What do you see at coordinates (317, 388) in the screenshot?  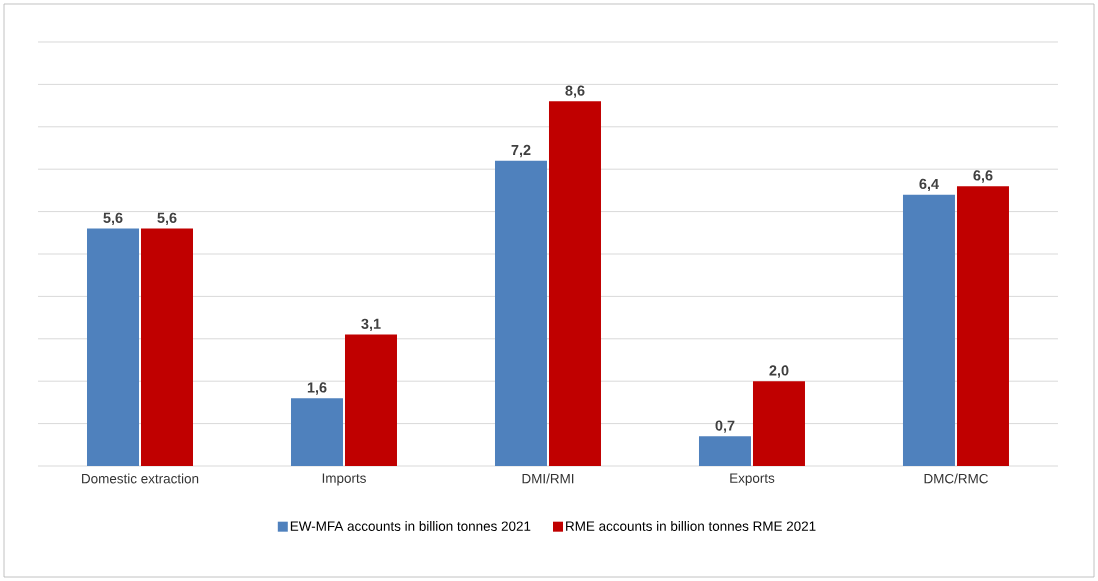 I see `data-label: 1,6` at bounding box center [317, 388].